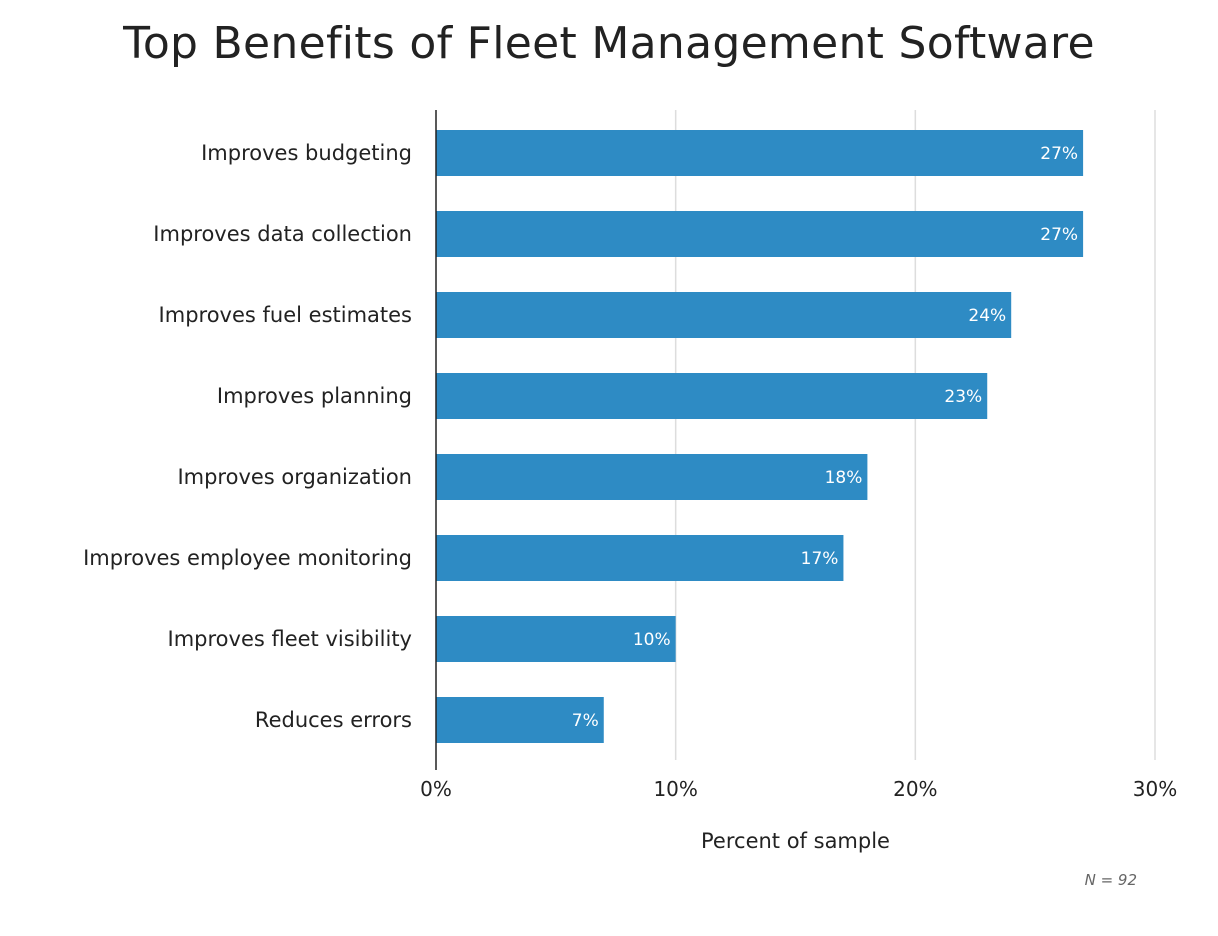  I want to click on data-label: 18%, so click(844, 478).